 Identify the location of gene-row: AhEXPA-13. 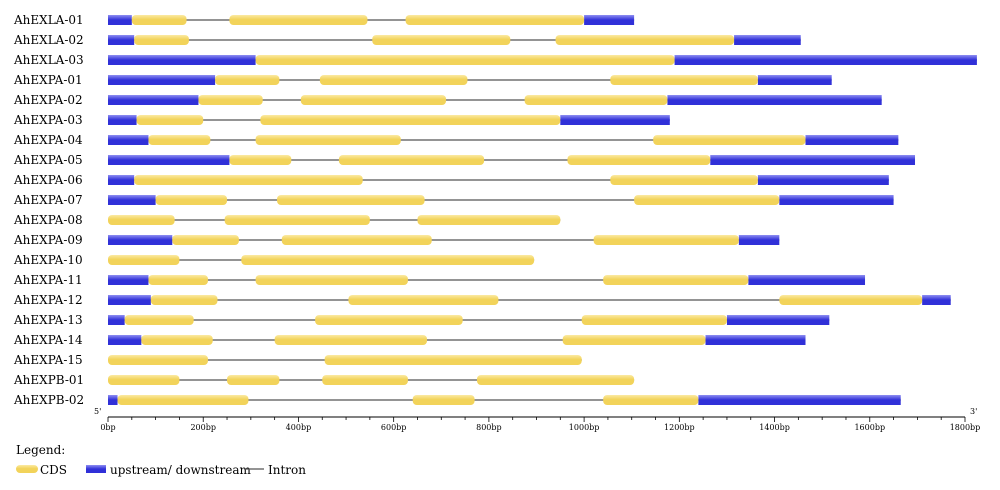
(421, 320).